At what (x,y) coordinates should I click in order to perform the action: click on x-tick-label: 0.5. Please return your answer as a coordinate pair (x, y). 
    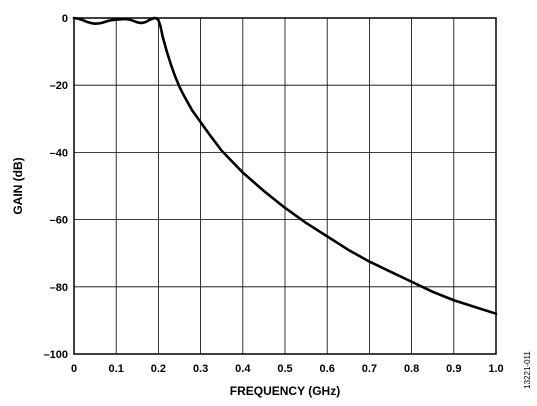
    Looking at the image, I should click on (284, 369).